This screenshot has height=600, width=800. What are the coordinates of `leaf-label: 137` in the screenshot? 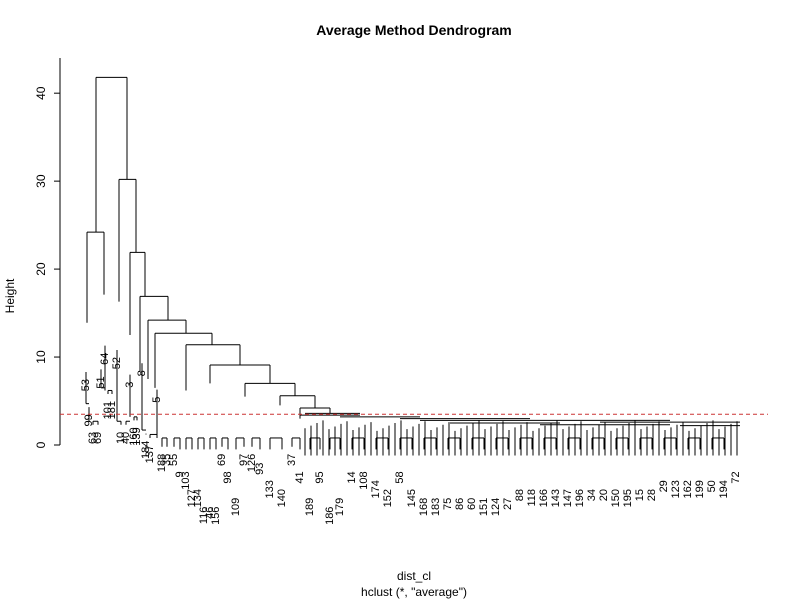 It's located at (150, 454).